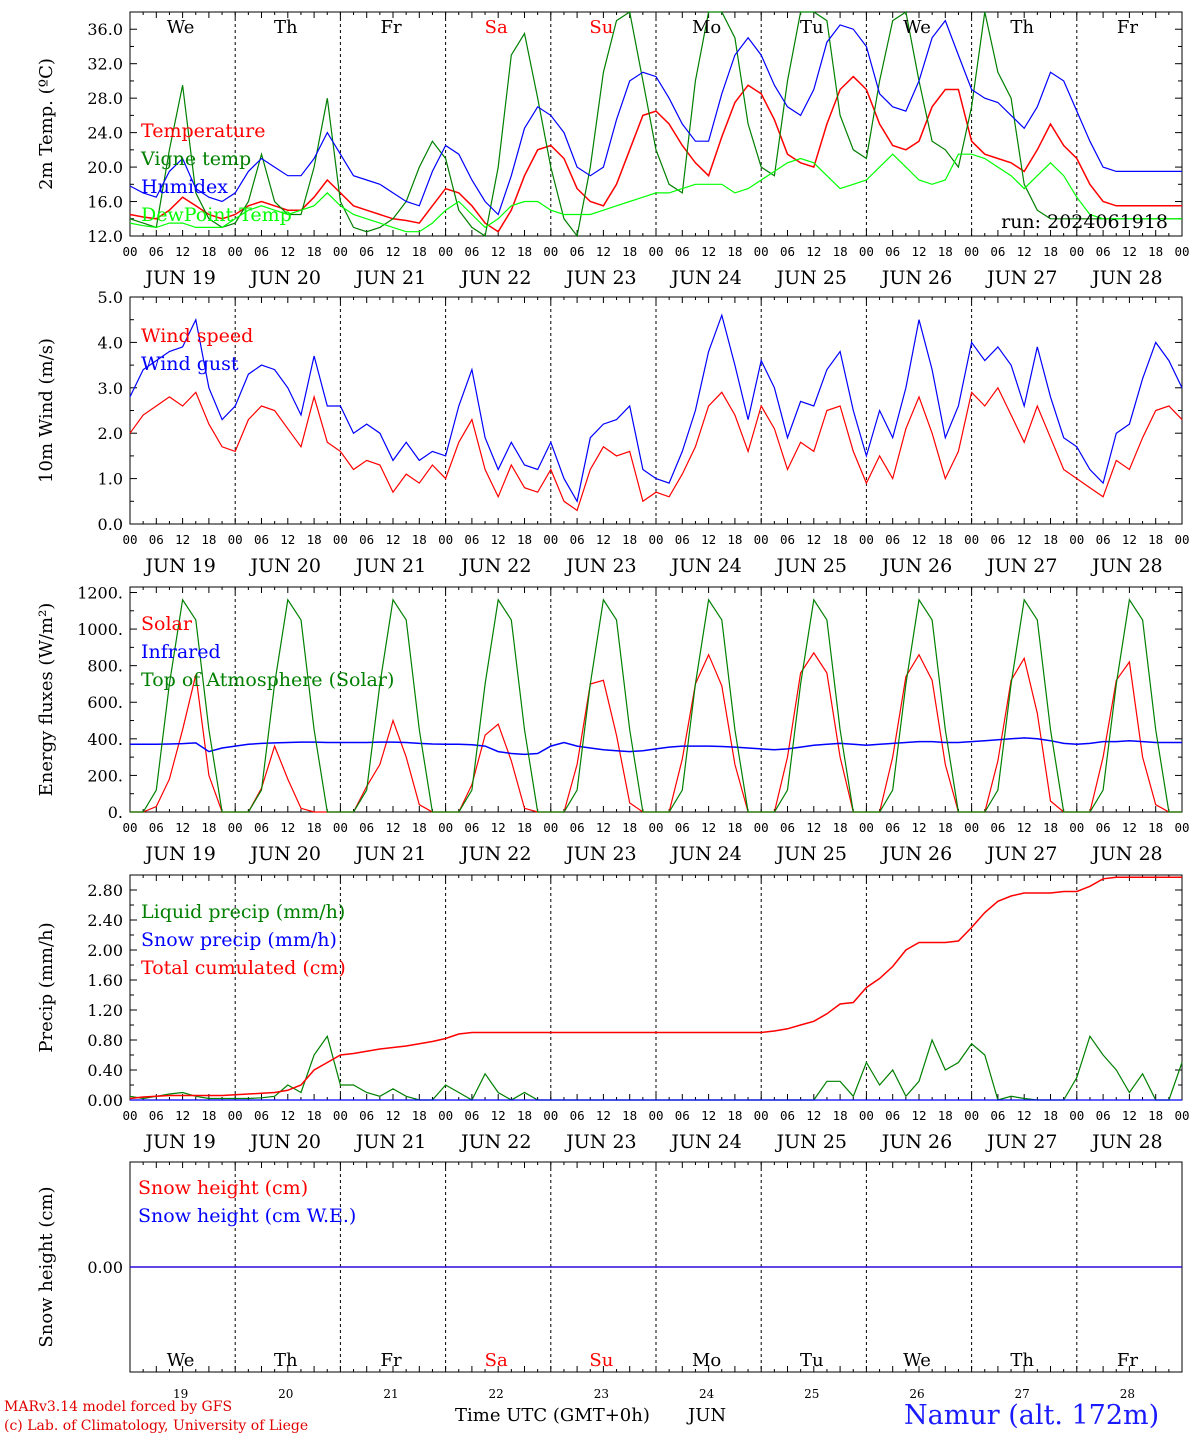 The image size is (1194, 1440). What do you see at coordinates (110, 297) in the screenshot?
I see `y-tick-label: 5.0` at bounding box center [110, 297].